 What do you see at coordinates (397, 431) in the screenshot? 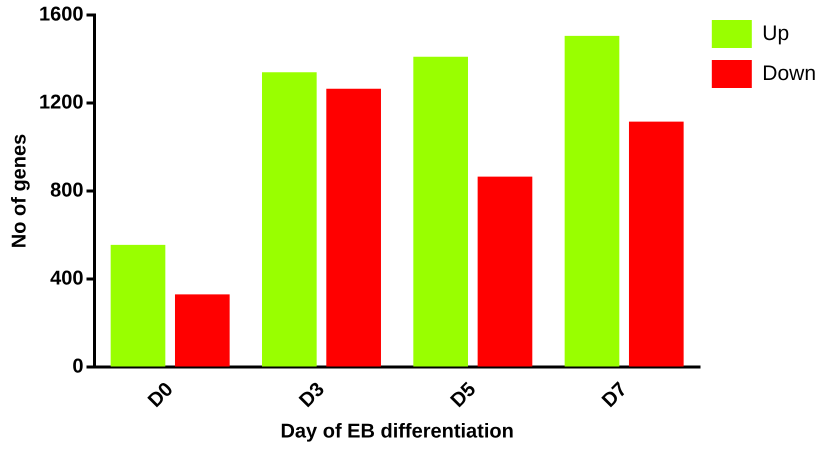
I see `x-axis-title: Day of EB differentiation` at bounding box center [397, 431].